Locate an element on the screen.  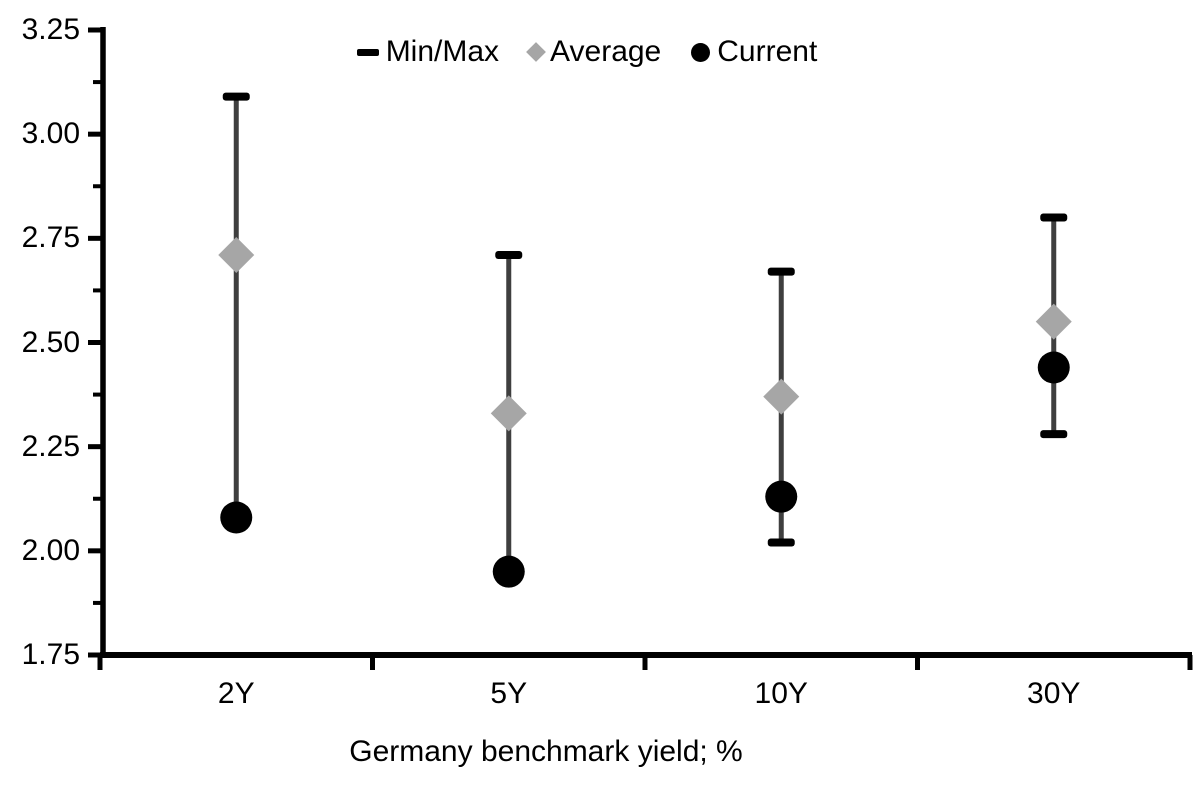
legend-item-current: Current is located at coordinates (754, 52).